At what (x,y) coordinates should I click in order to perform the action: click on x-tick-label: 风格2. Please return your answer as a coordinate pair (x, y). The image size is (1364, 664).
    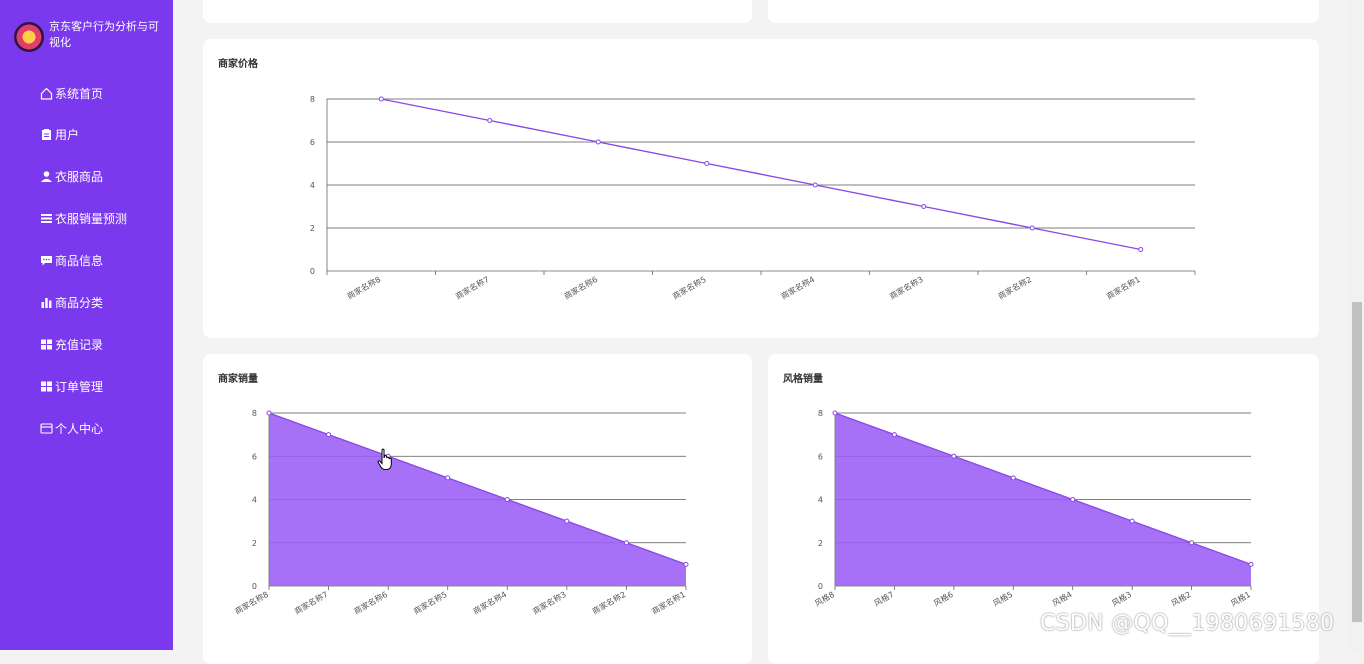
    Looking at the image, I should click on (1180, 598).